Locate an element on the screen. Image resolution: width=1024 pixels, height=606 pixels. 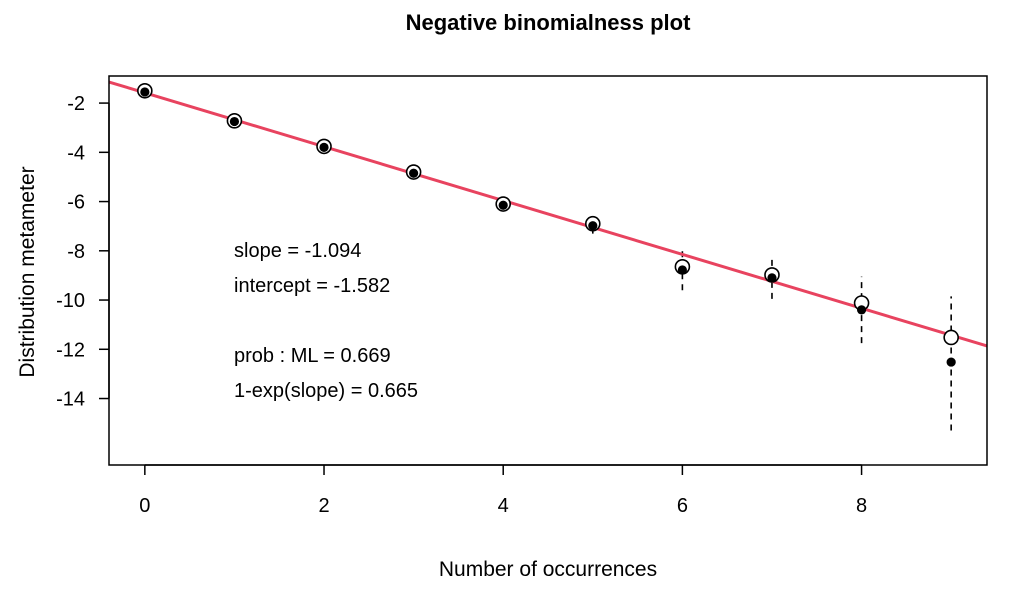
y-axis: -2 -4 -6 -8 -10 -12 -14 is located at coordinates (83, 252).